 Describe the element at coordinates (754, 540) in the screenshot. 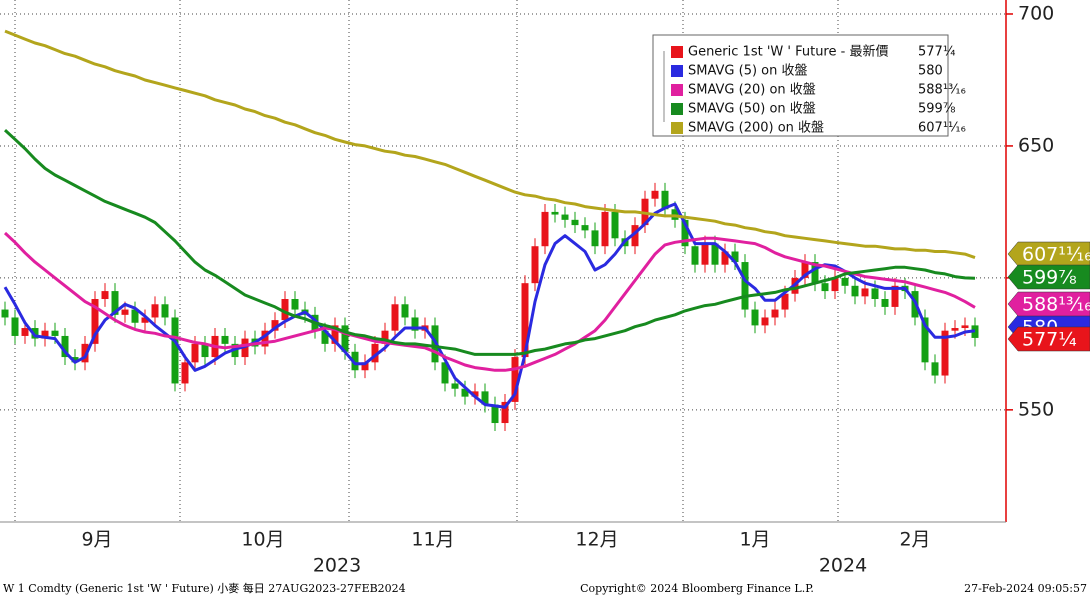

I see `x-tick-label: 1月` at that location.